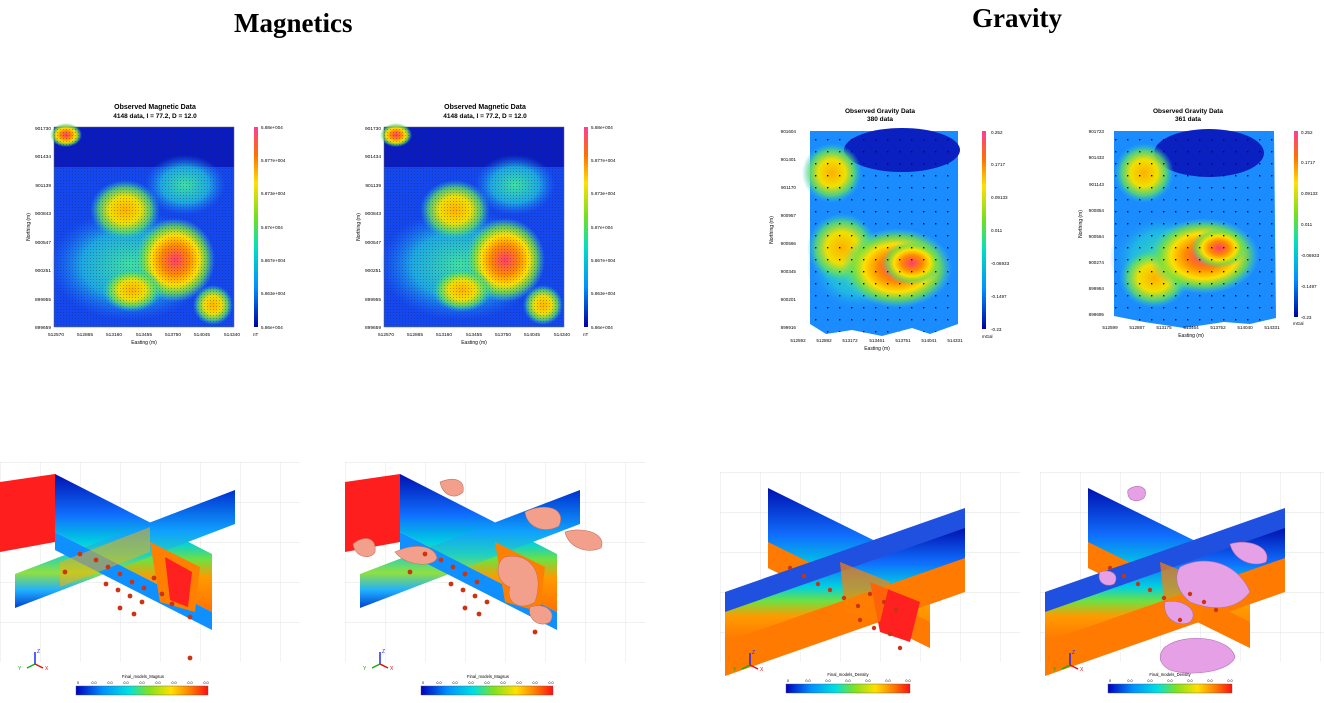  I want to click on y-tick: 901143, so click(1096, 184).